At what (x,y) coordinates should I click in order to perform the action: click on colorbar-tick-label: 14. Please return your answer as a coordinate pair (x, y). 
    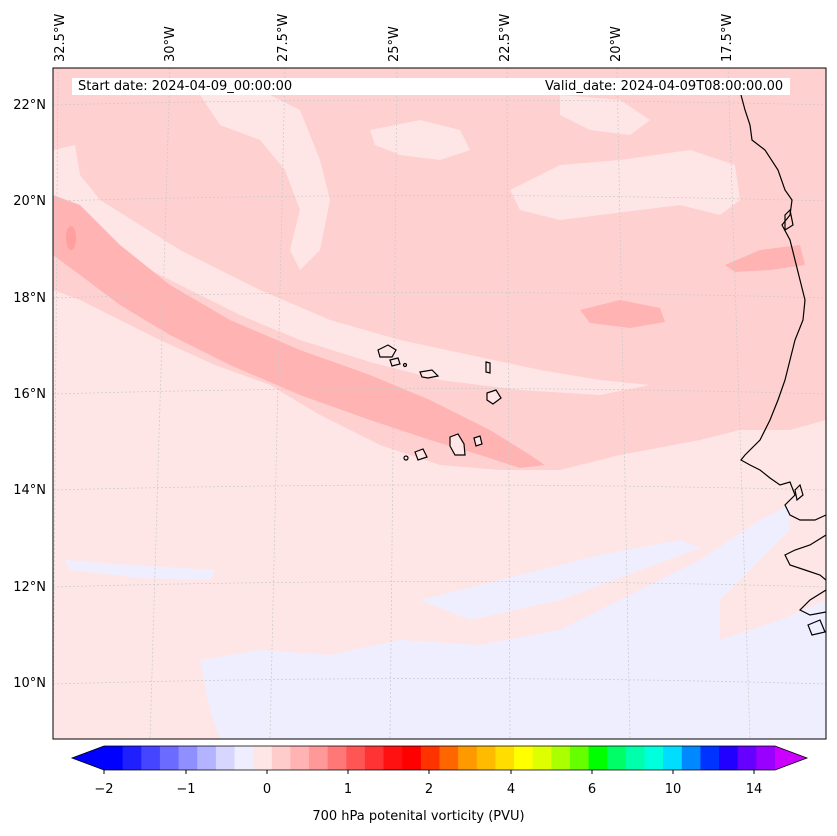
    Looking at the image, I should click on (754, 789).